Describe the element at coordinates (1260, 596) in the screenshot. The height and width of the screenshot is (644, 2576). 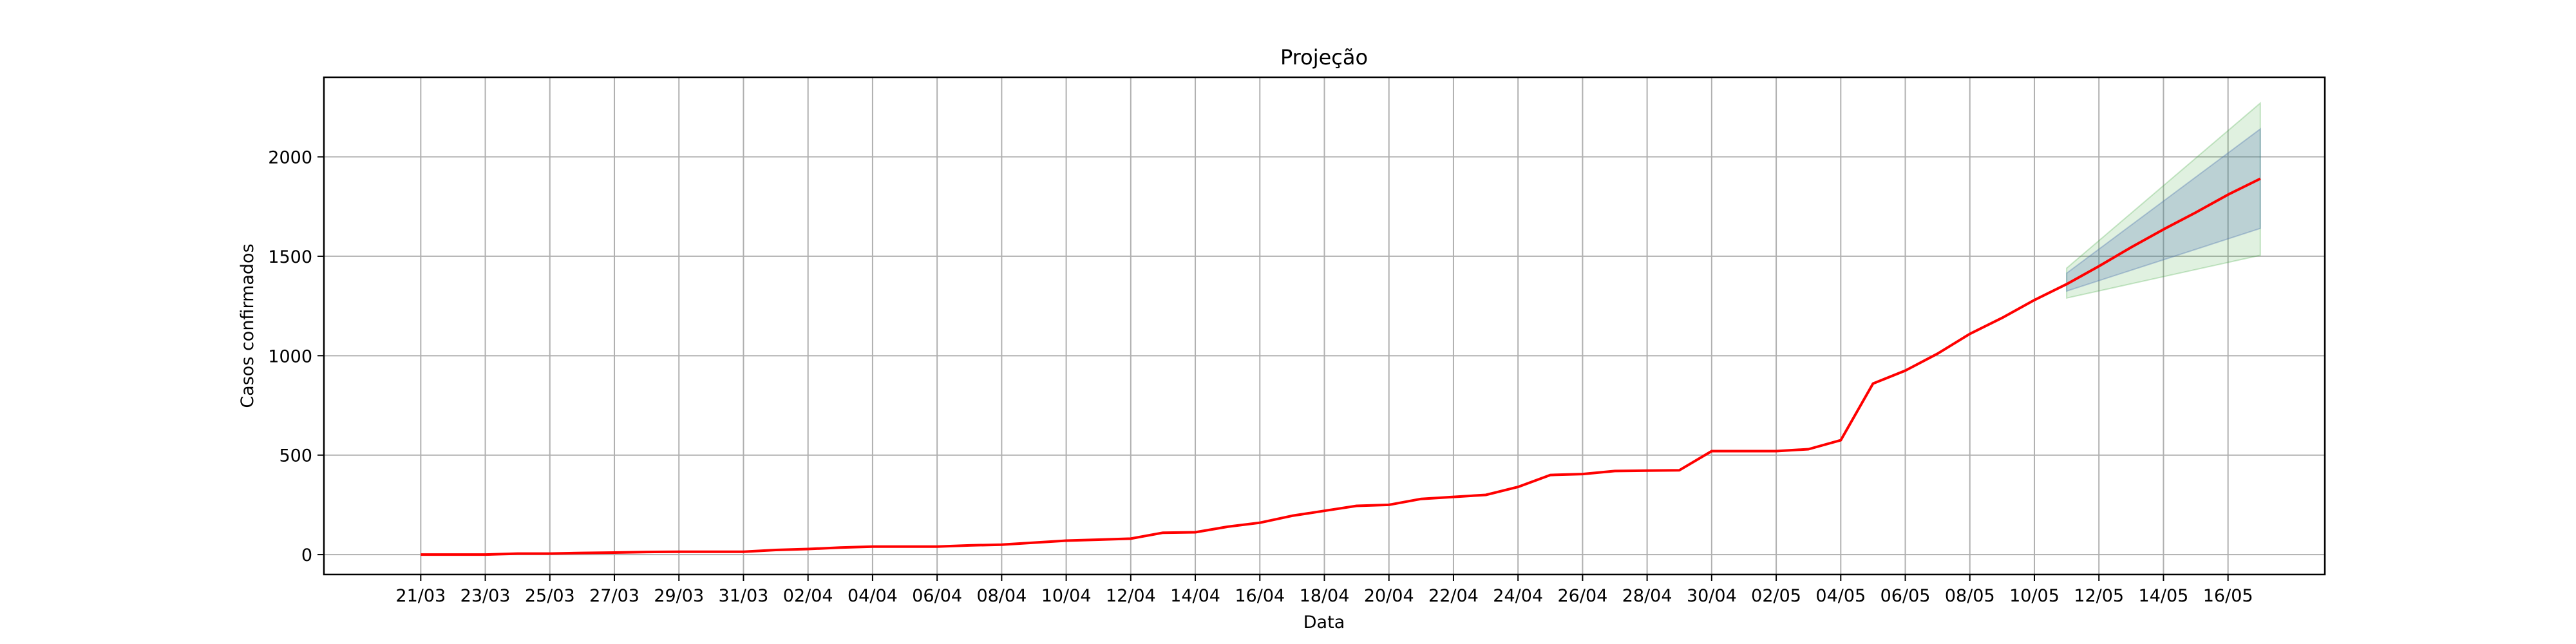
I see `x-tick-label: 16/04` at that location.